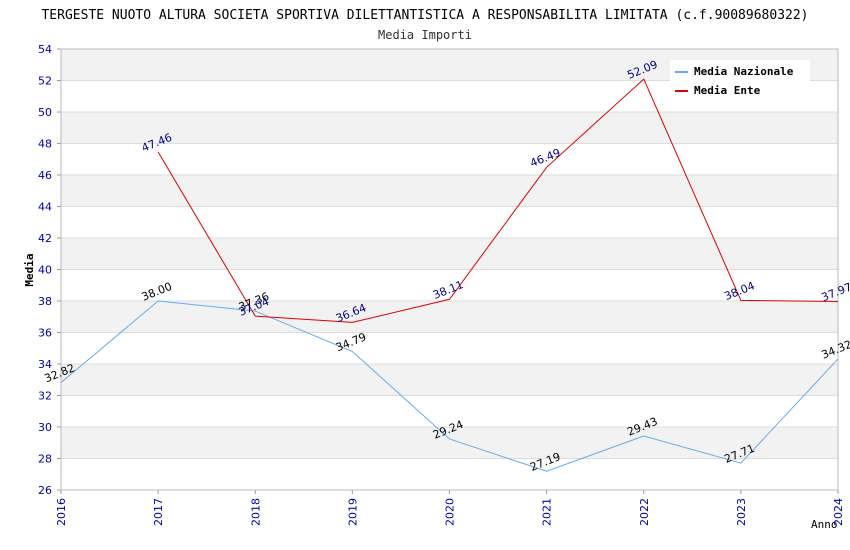  I want to click on y-tick-label: 28, so click(45, 459).